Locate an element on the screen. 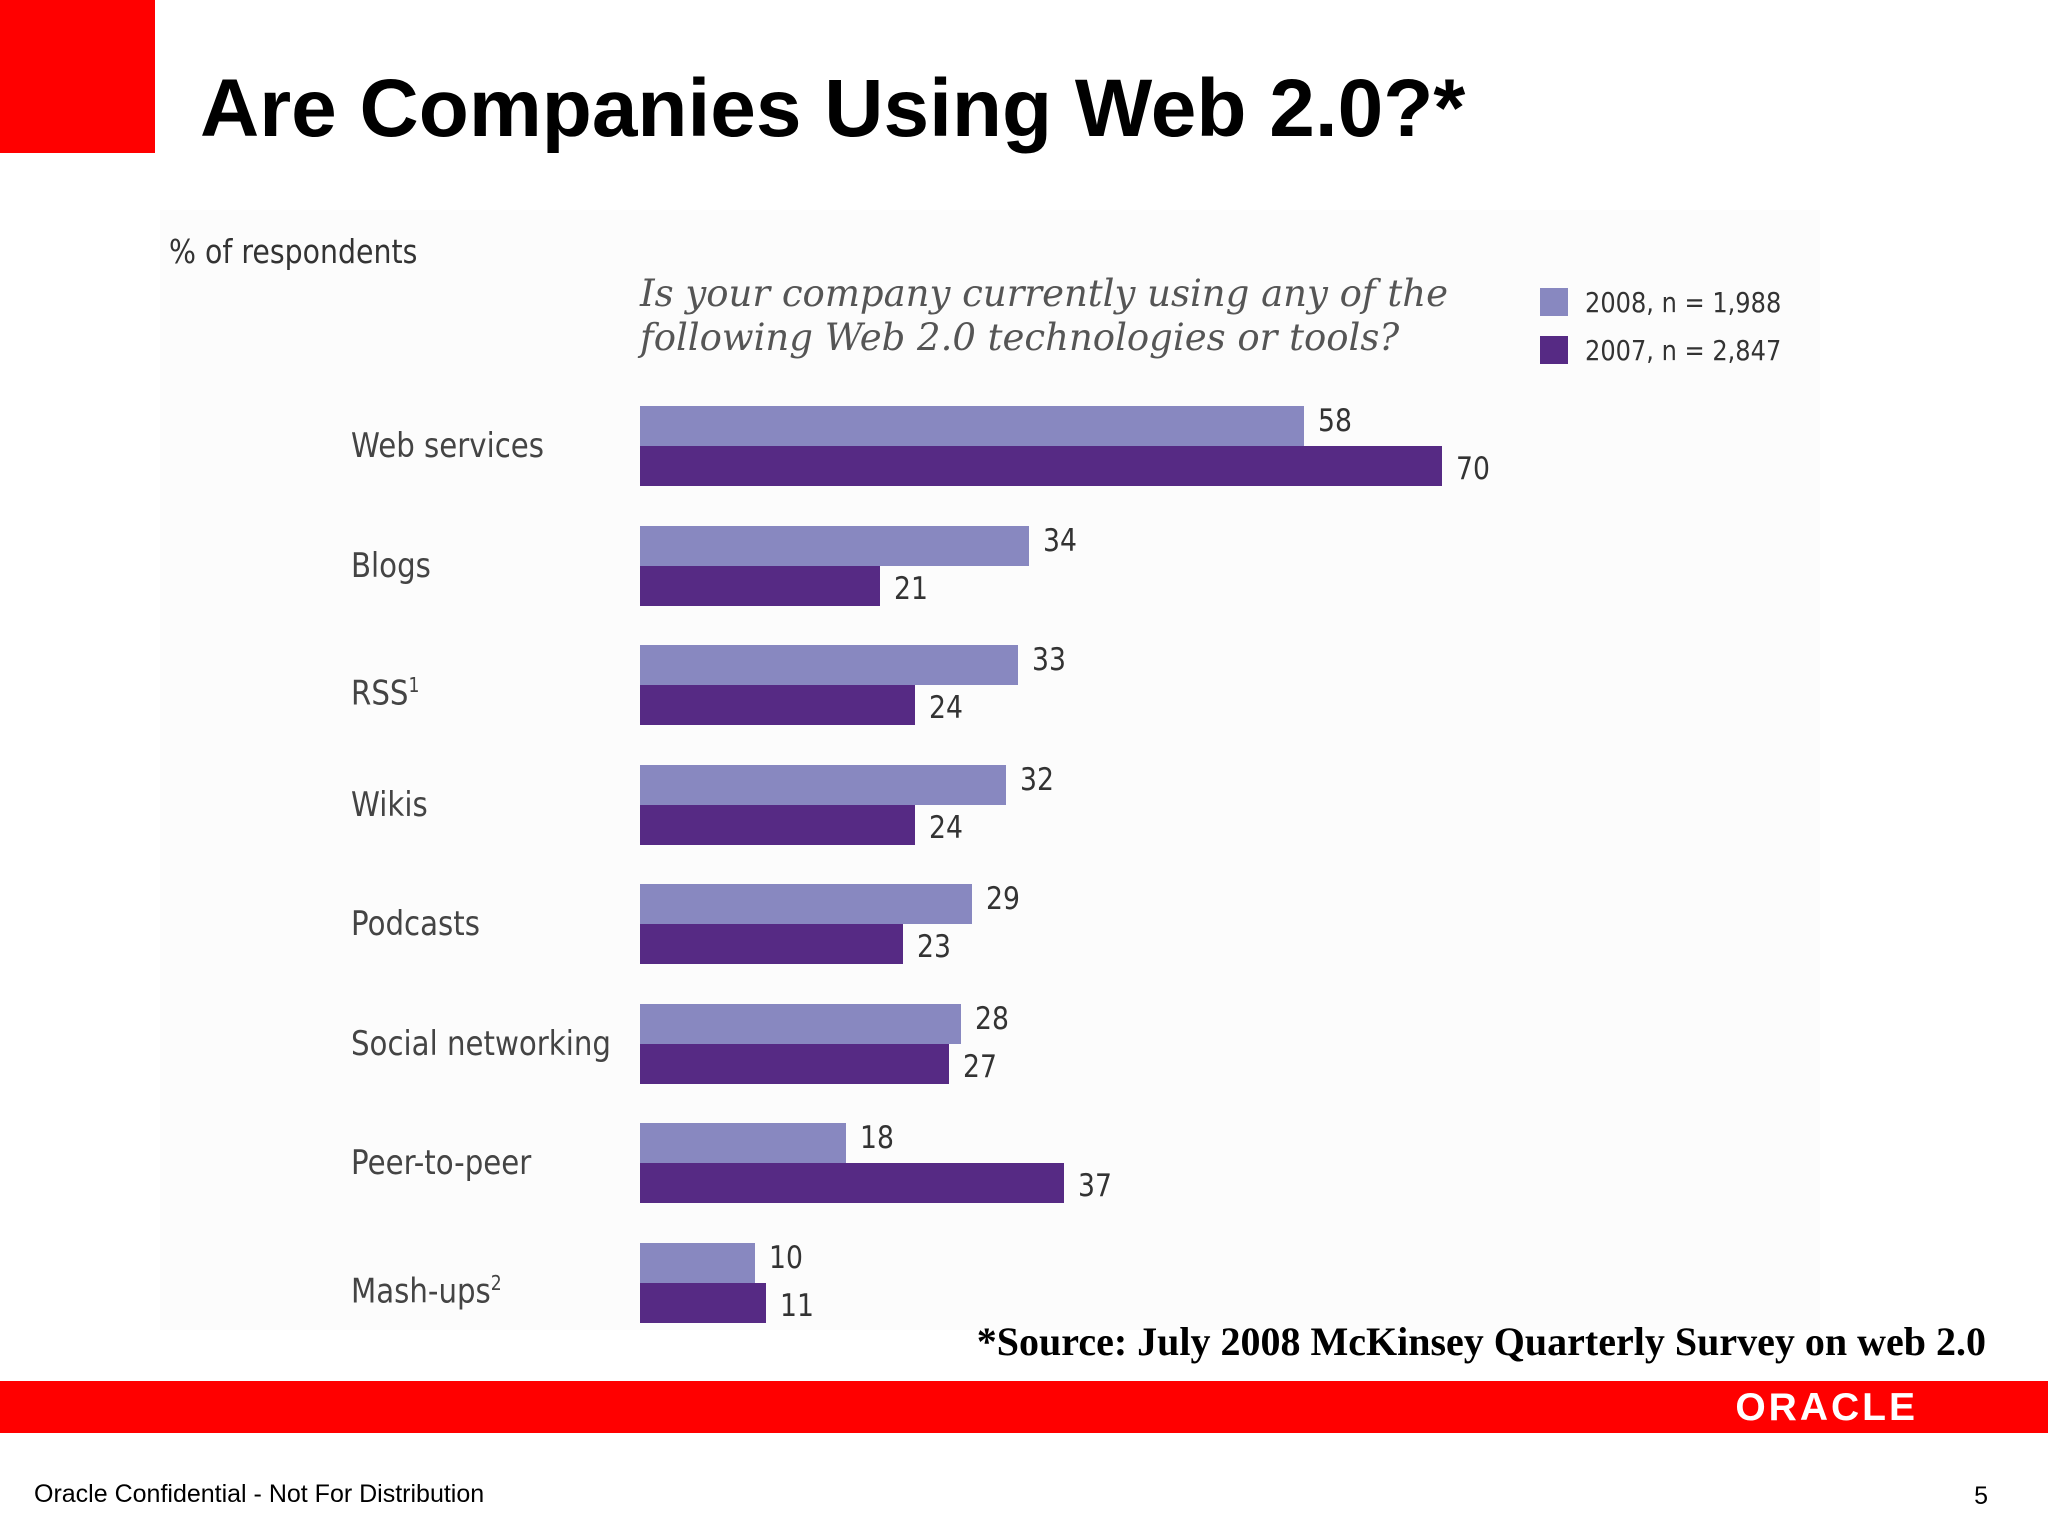  category-label: Web services is located at coordinates (448, 446).